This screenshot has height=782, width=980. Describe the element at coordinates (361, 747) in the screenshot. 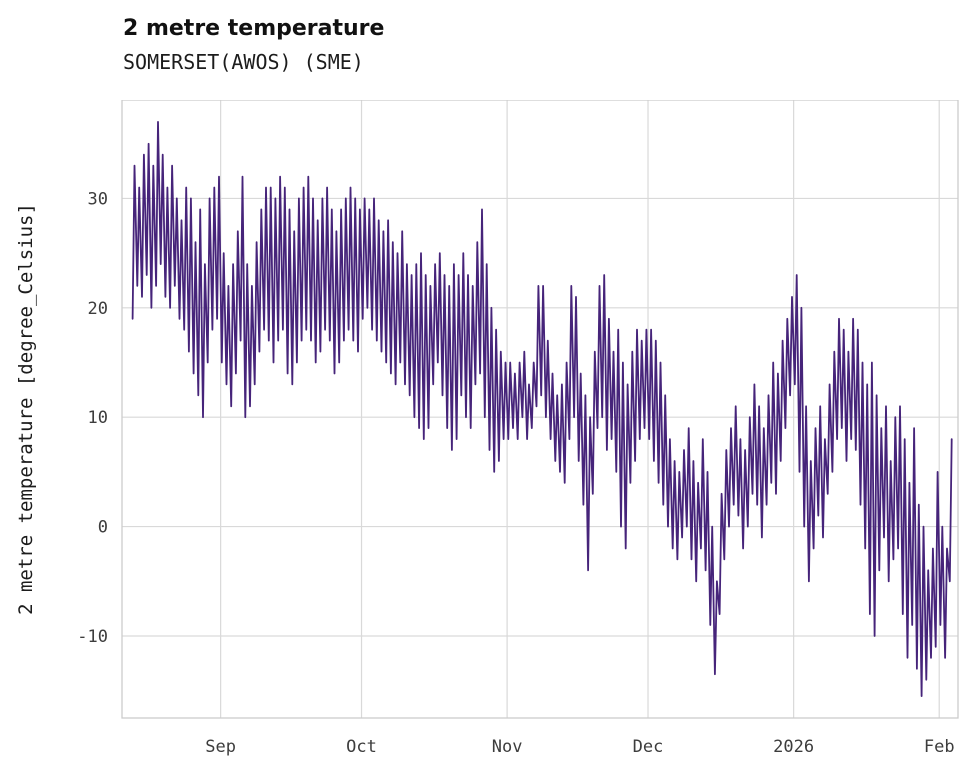

I see `x-tick-label: Oct` at that location.